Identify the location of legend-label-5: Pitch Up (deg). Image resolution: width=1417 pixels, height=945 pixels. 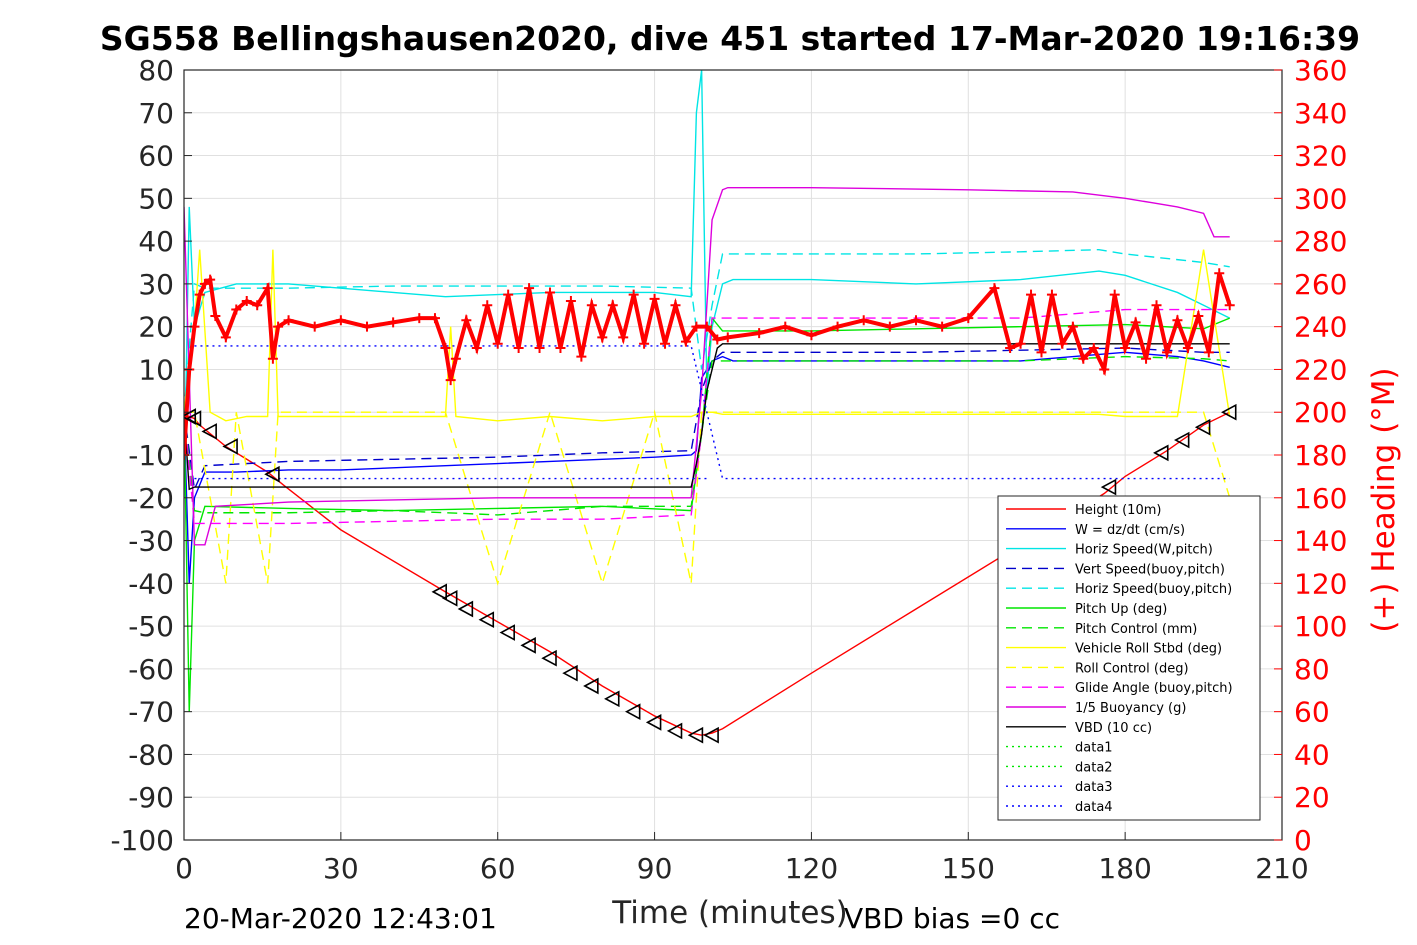
(1121, 609).